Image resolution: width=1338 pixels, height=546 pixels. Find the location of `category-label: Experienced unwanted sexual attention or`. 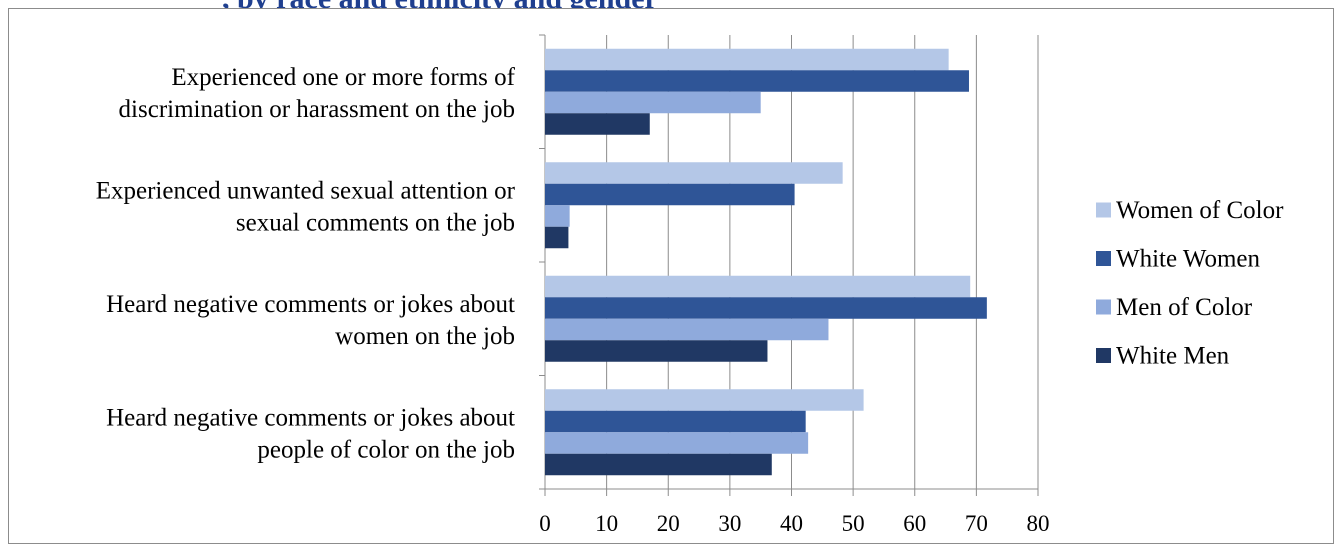

category-label: Experienced unwanted sexual attention or is located at coordinates (306, 190).